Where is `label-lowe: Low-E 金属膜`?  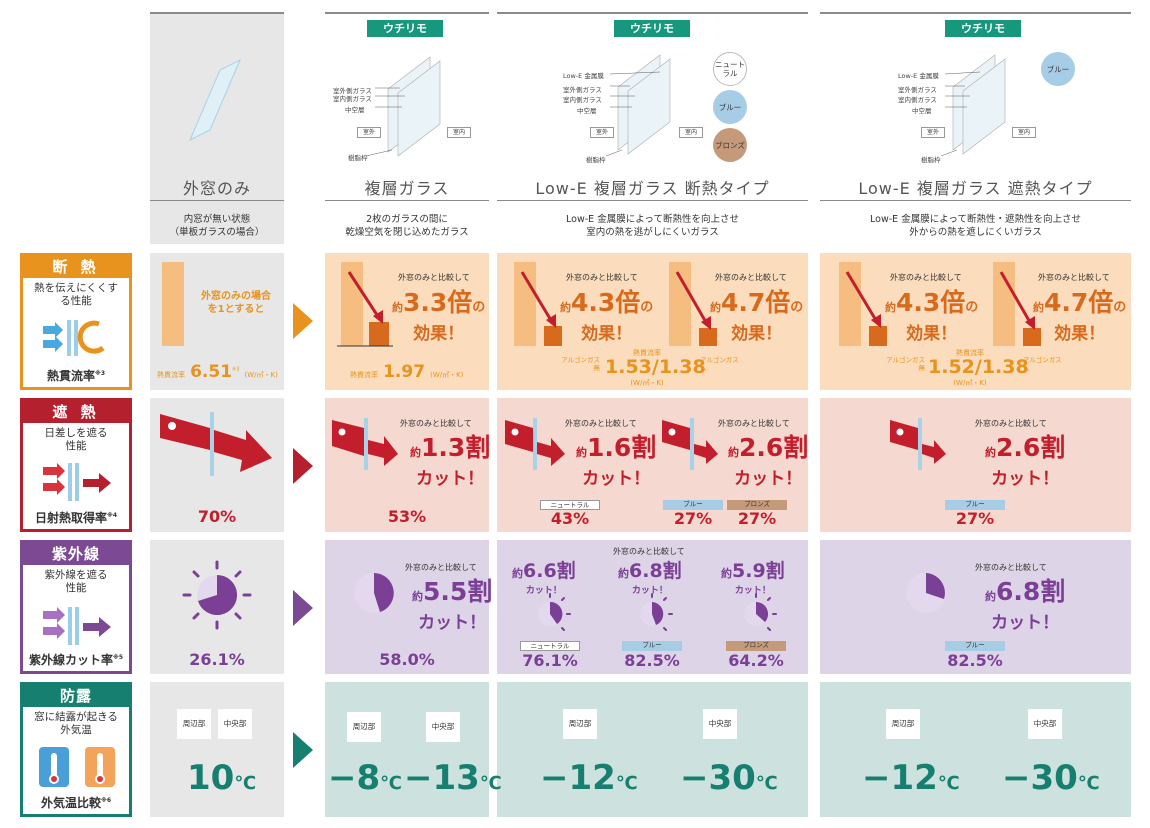
label-lowe: Low-E 金属膜 is located at coordinates (583, 76).